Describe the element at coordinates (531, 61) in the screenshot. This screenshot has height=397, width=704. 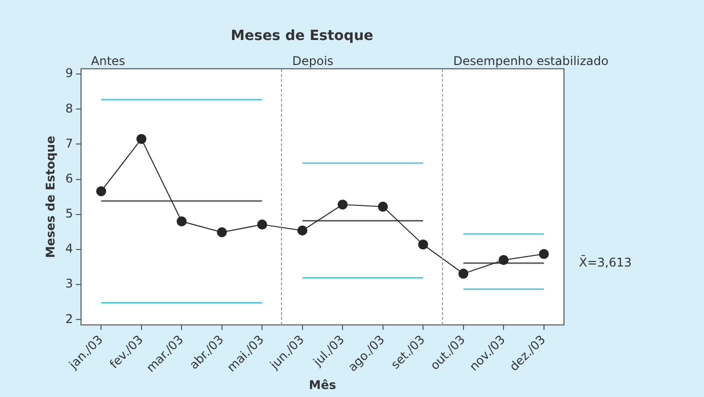
I see `text: Desempenho estabilizado` at that location.